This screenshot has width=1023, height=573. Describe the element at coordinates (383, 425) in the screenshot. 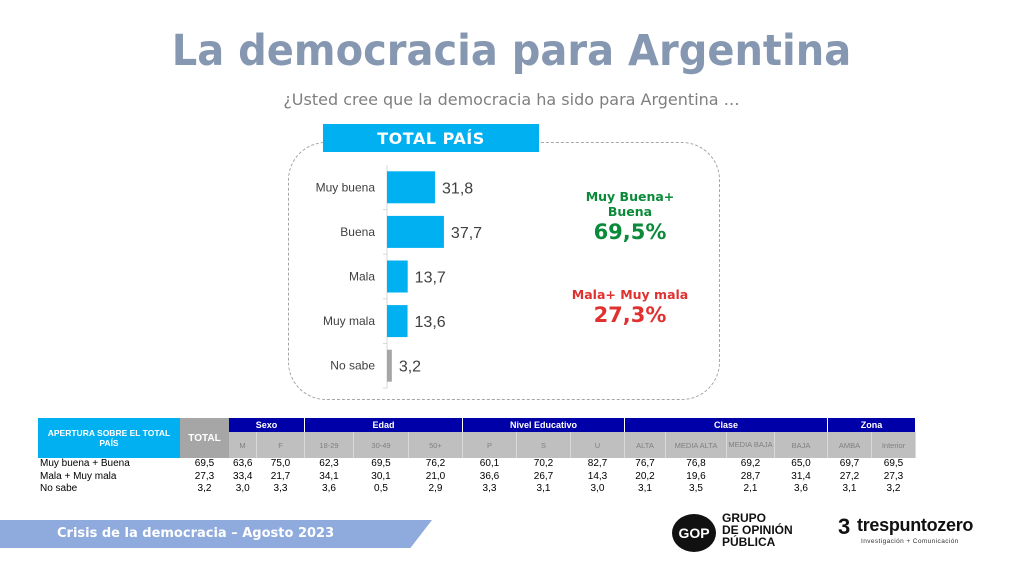

I see `table-group-header: Edad` at that location.